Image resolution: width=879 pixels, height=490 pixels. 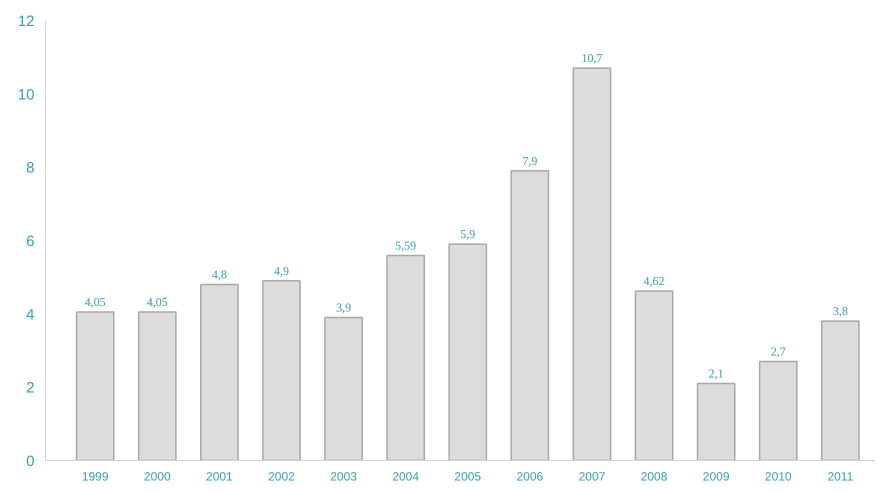 I want to click on y-tick-label: 6, so click(x=30, y=241).